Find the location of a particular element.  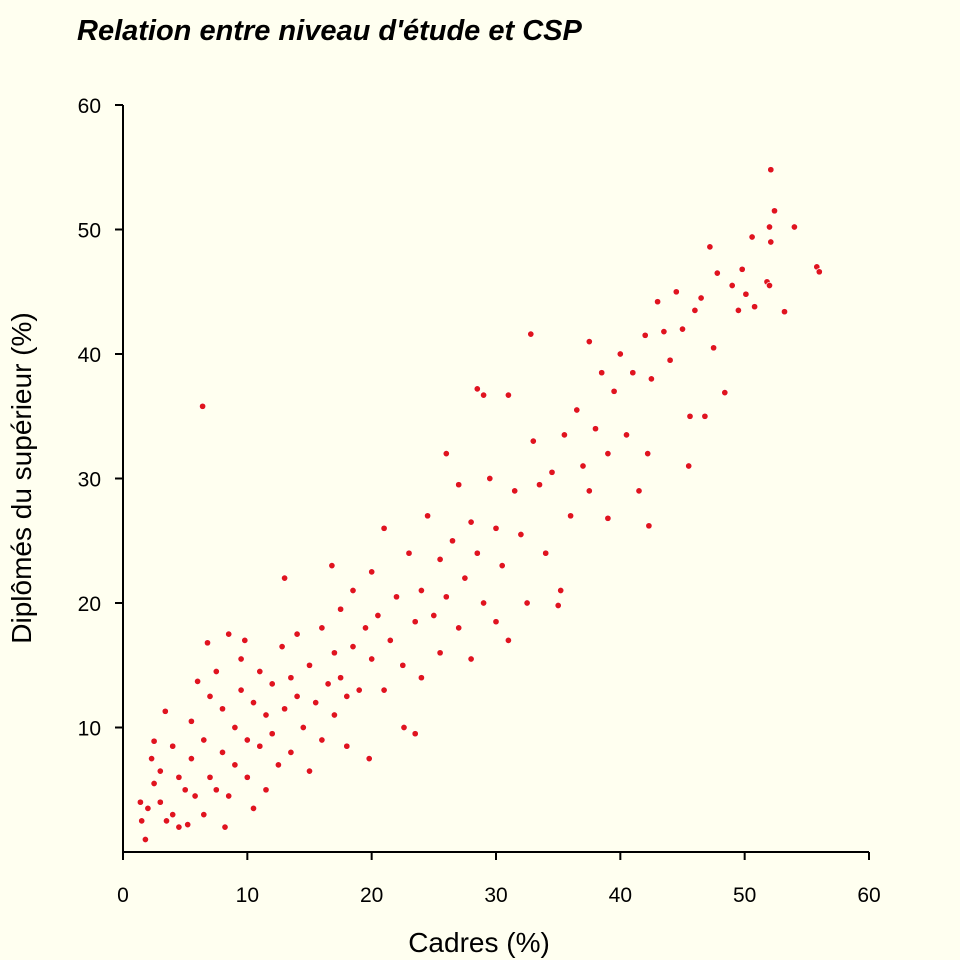

x-tick-label: 20 is located at coordinates (371, 895).